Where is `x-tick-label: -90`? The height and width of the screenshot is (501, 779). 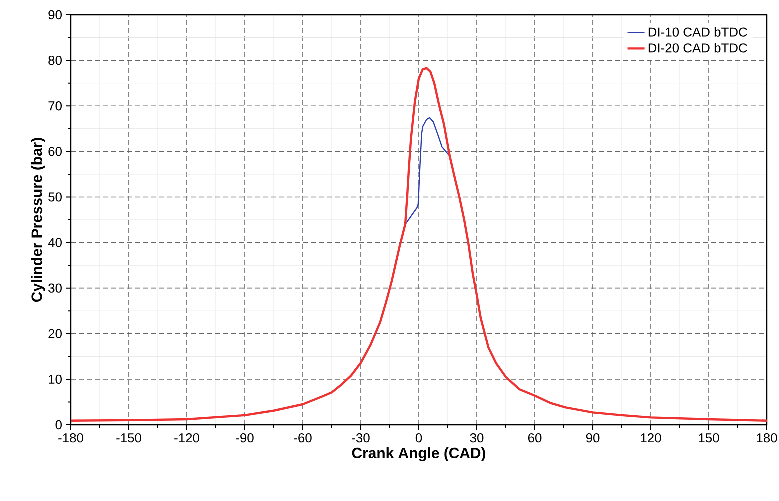 x-tick-label: -90 is located at coordinates (245, 438).